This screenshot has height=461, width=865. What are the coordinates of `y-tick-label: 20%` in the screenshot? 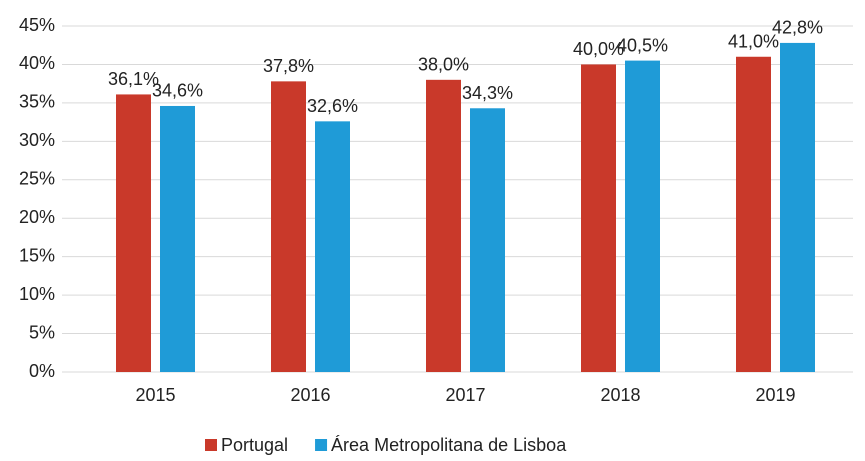 It's located at (37, 217).